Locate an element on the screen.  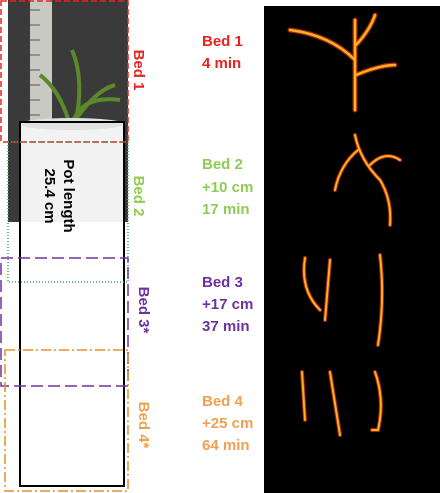
bed-label: Bed 1 is located at coordinates (138, 70).